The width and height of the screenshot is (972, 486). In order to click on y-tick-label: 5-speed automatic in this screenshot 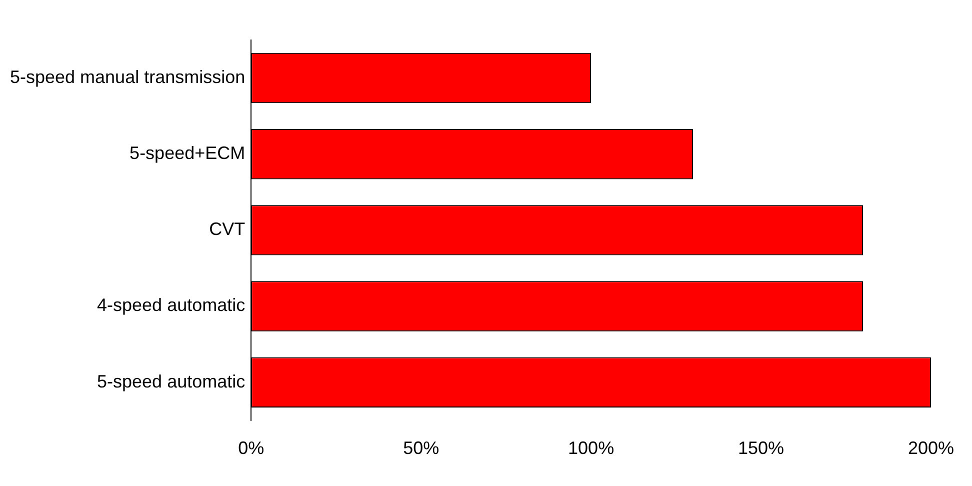, I will do `click(171, 381)`.